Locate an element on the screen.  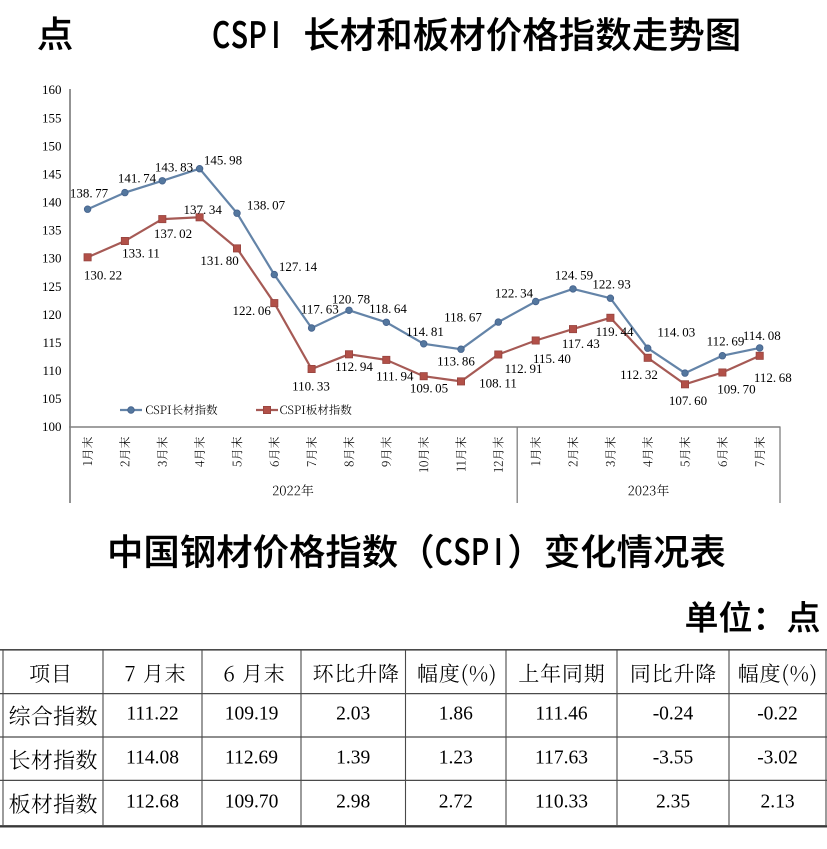
svg-text: 127. 14 is located at coordinates (298, 266).